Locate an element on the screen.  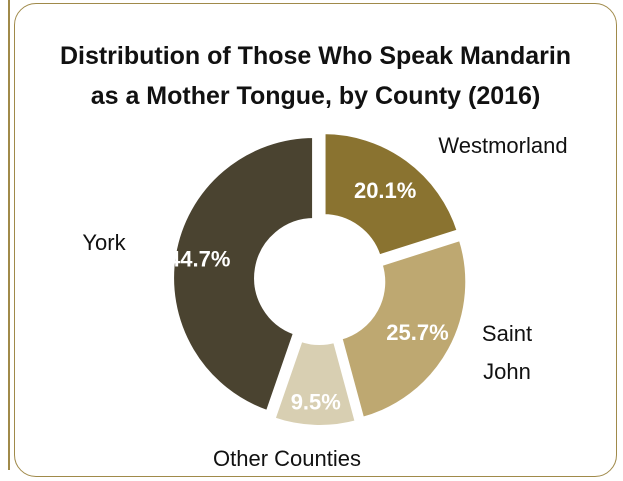
category-label-york: York is located at coordinates (104, 242).